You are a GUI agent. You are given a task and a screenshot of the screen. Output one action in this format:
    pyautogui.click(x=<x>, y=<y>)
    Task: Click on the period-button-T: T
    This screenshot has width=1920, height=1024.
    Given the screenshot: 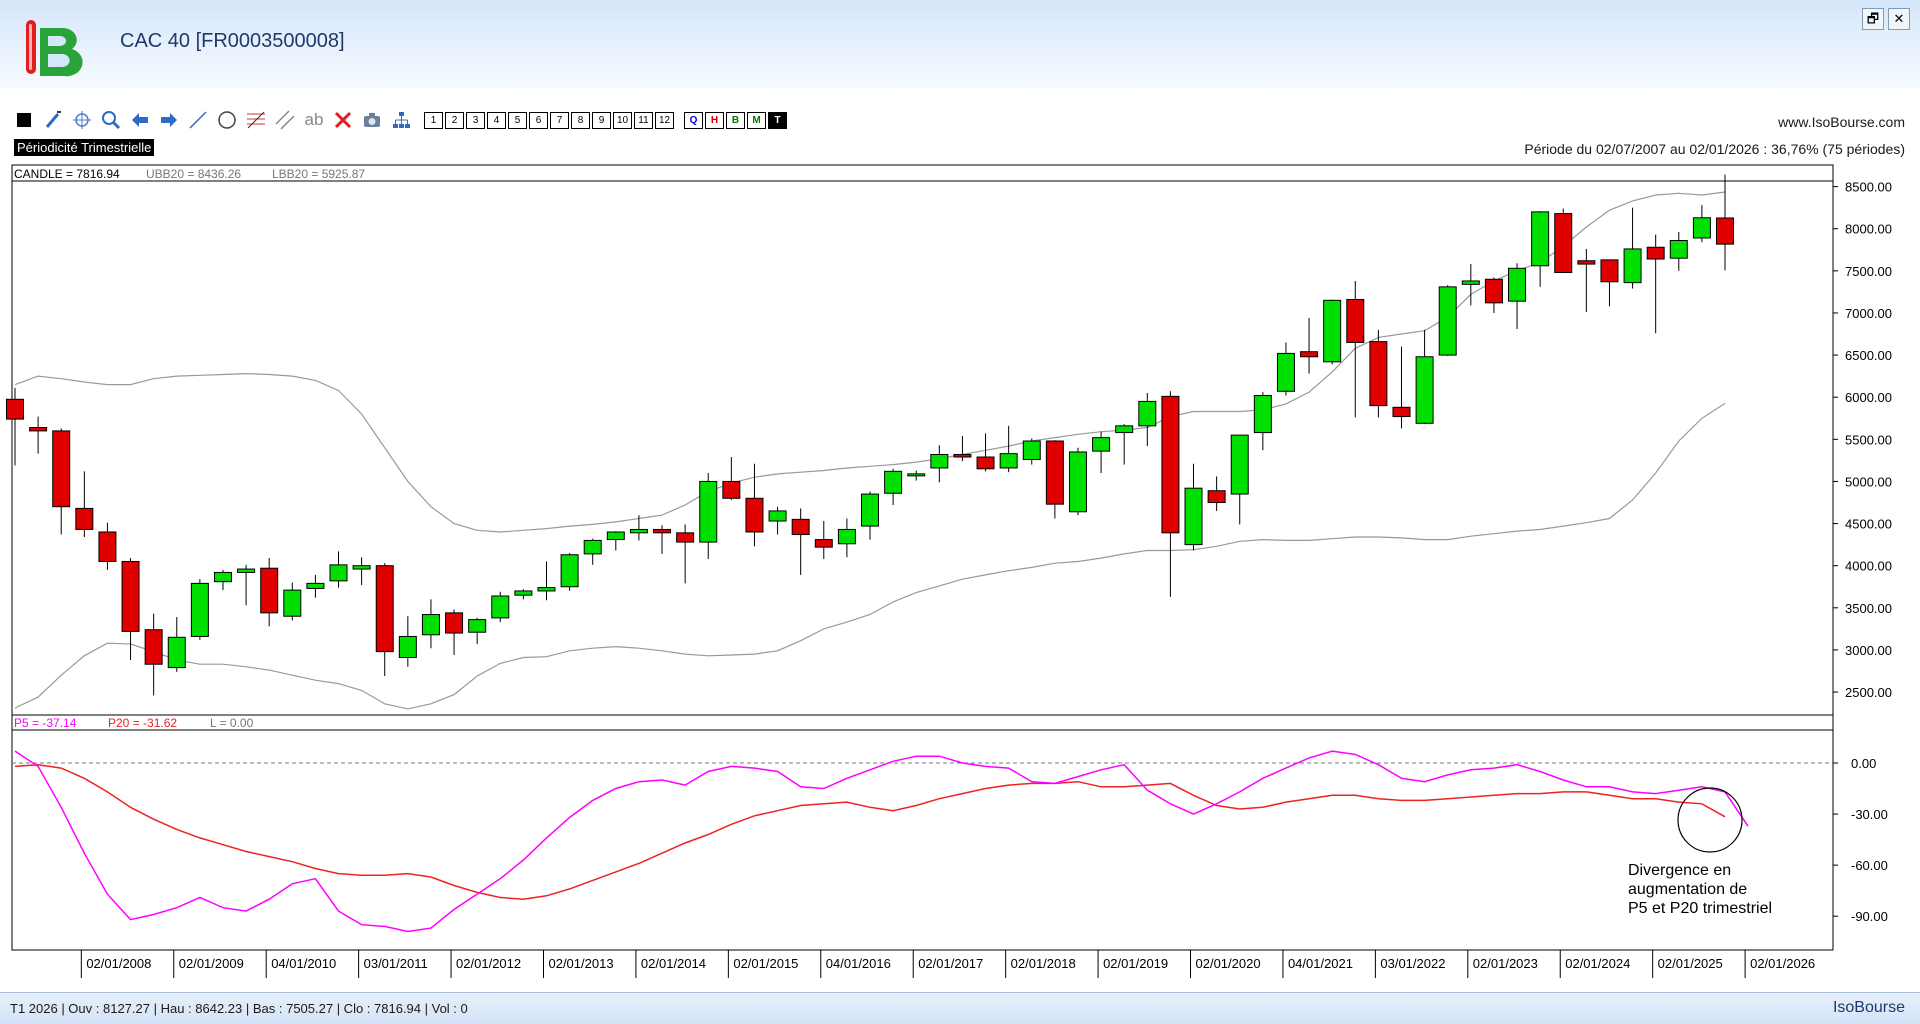 What is the action you would take?
    pyautogui.click(x=777, y=120)
    